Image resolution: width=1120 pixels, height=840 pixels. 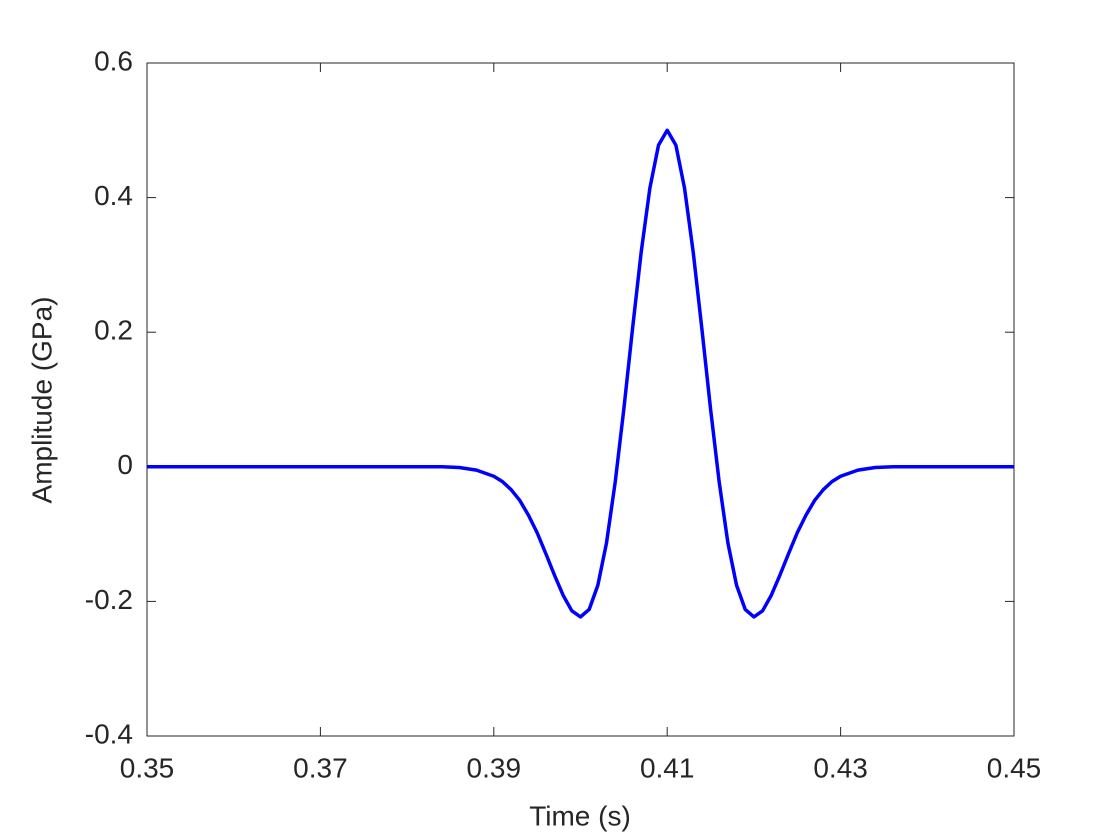 What do you see at coordinates (1014, 767) in the screenshot?
I see `x-tick-label: 0.45` at bounding box center [1014, 767].